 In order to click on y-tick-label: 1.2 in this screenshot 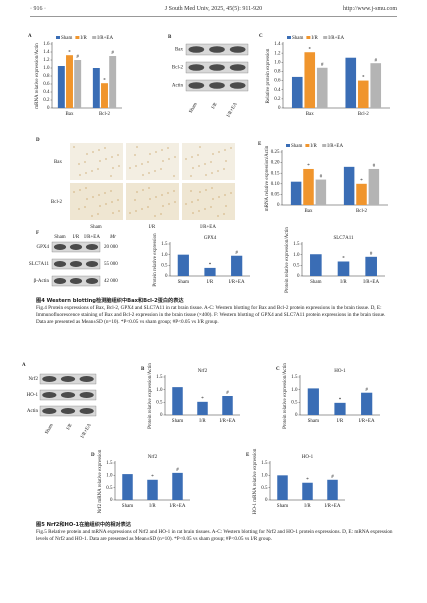, I will do `click(277, 53)`.